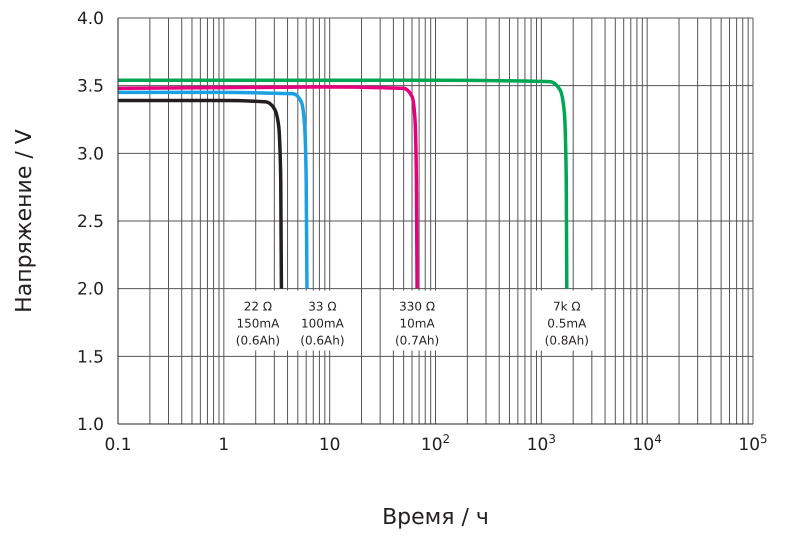  I want to click on y-tick-label: 2.0, so click(90, 290).